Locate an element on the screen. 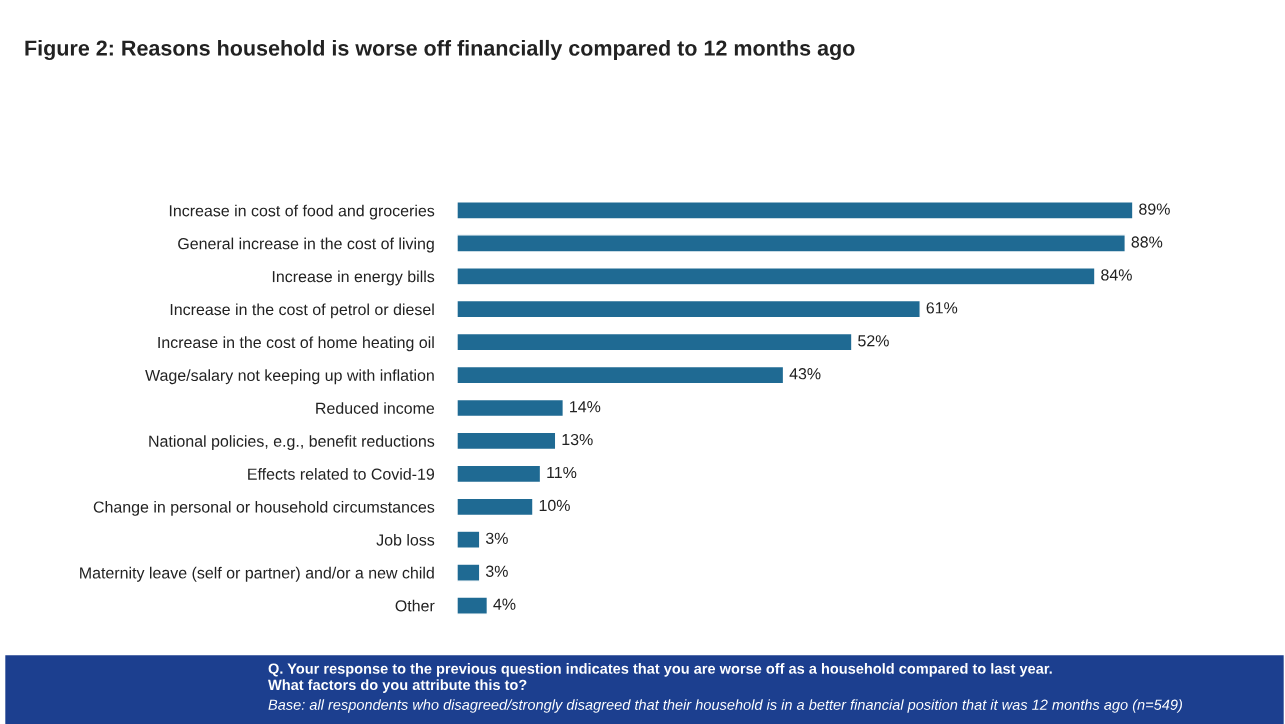 The width and height of the screenshot is (1285, 724). data-label: 11% is located at coordinates (562, 472).